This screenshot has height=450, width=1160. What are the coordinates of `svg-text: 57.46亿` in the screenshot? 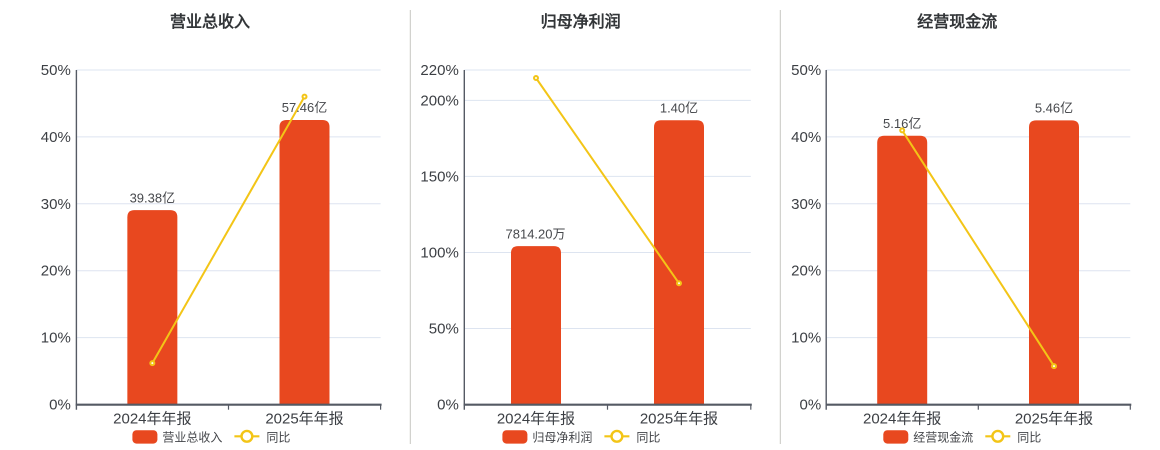 It's located at (305, 107).